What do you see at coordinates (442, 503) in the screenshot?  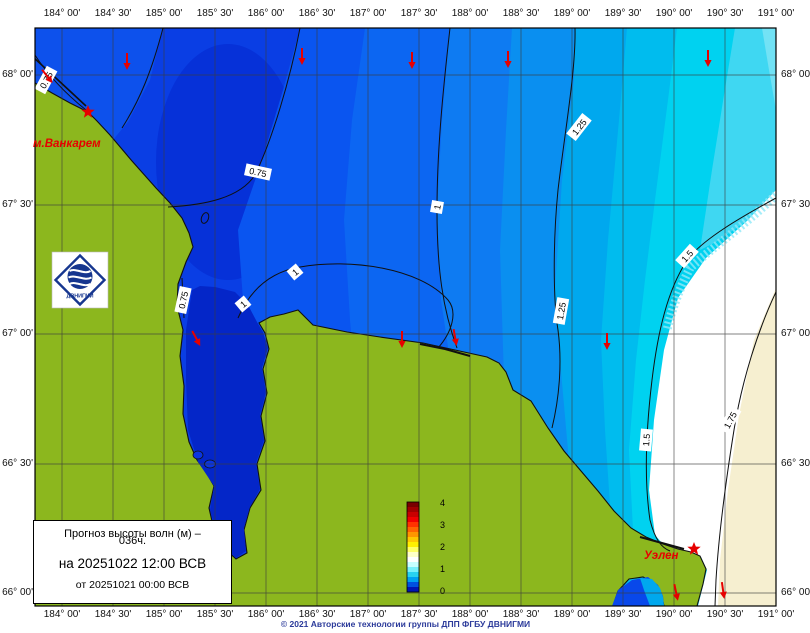 I see `colorbar-tick-label: 4` at bounding box center [442, 503].